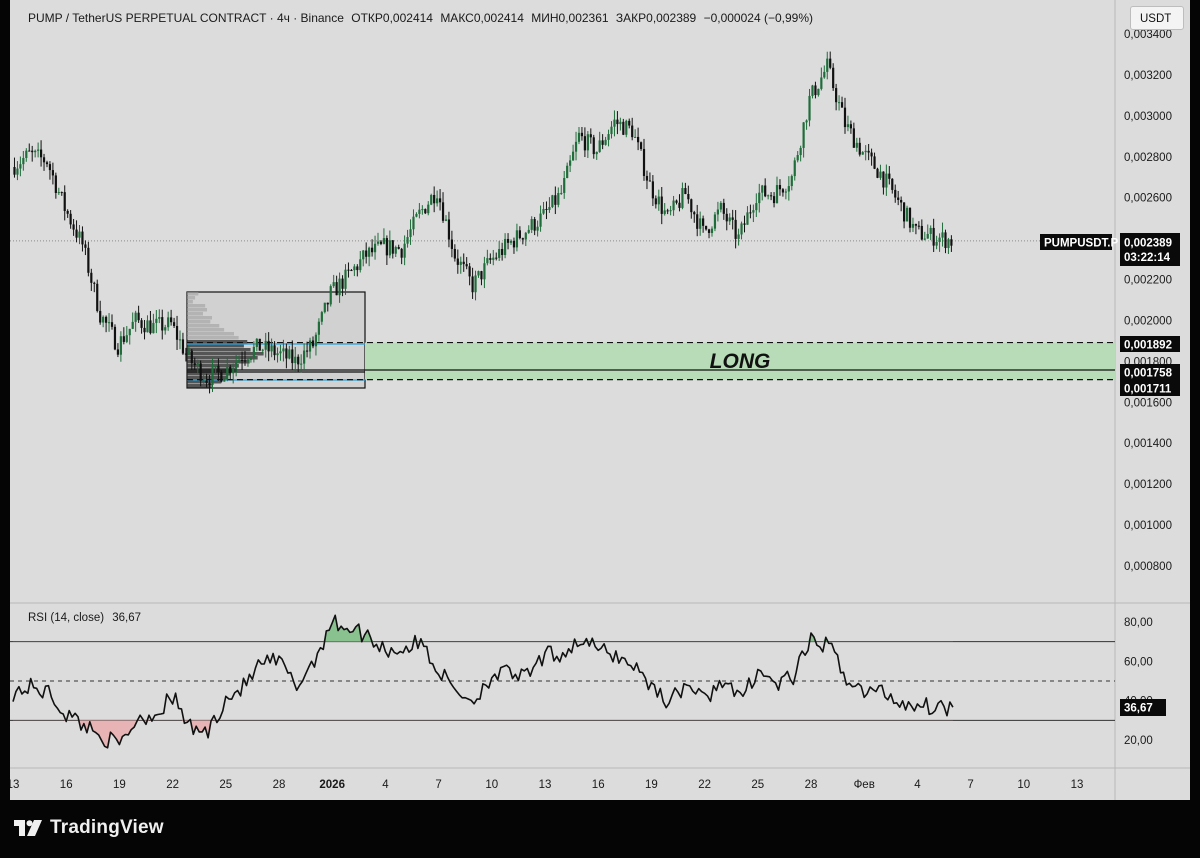 The image size is (1200, 858). What do you see at coordinates (864, 785) in the screenshot?
I see `time-tick-label-16: Фев` at bounding box center [864, 785].